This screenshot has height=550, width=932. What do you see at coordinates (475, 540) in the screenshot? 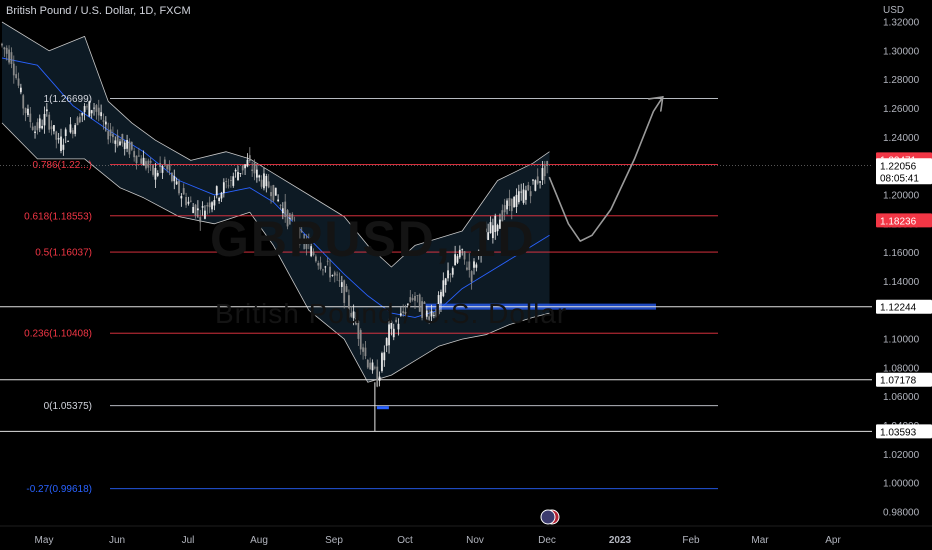
I see `x-tick-label: Nov` at bounding box center [475, 540].